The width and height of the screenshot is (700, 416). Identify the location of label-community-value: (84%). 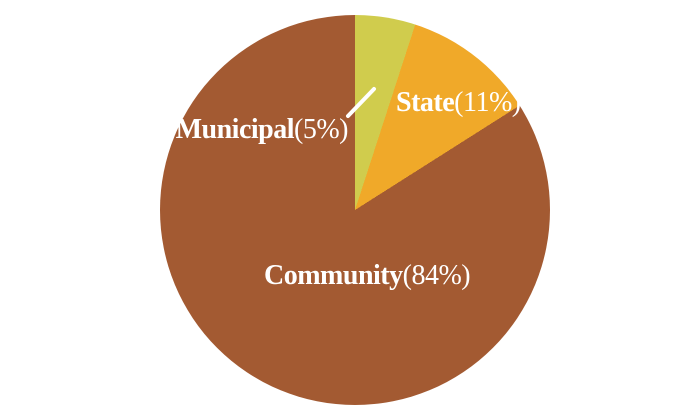
(436, 275).